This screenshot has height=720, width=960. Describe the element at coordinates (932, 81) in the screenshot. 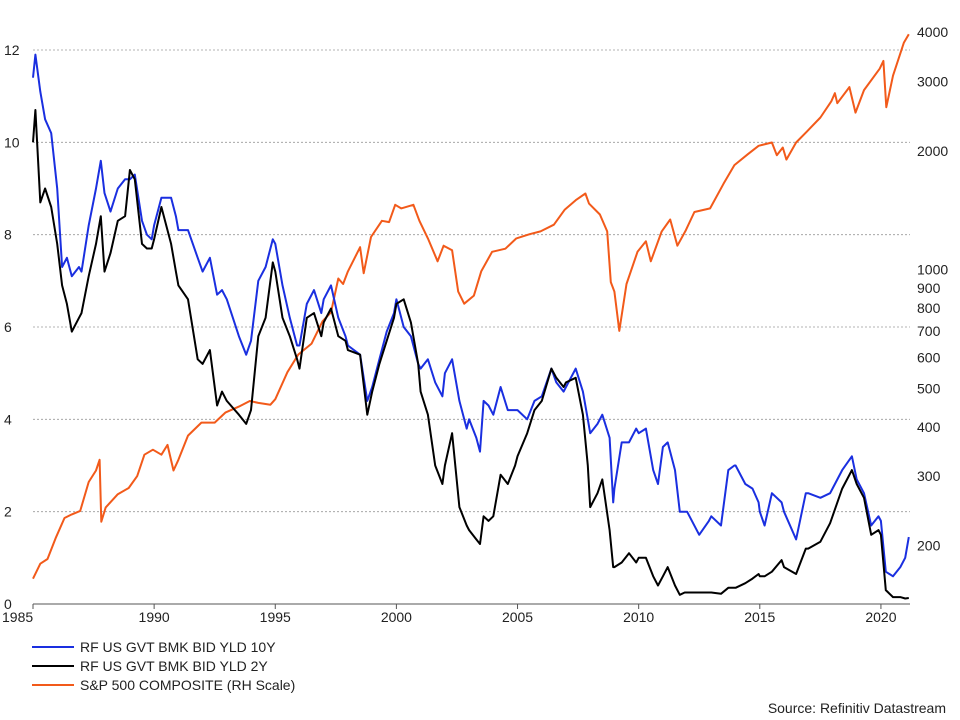

I see `right-tick-label: 3000` at that location.